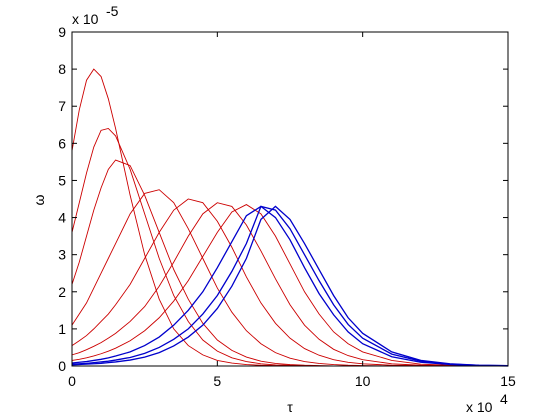 The image size is (560, 420). I want to click on x-axis-label: τ, so click(290, 407).